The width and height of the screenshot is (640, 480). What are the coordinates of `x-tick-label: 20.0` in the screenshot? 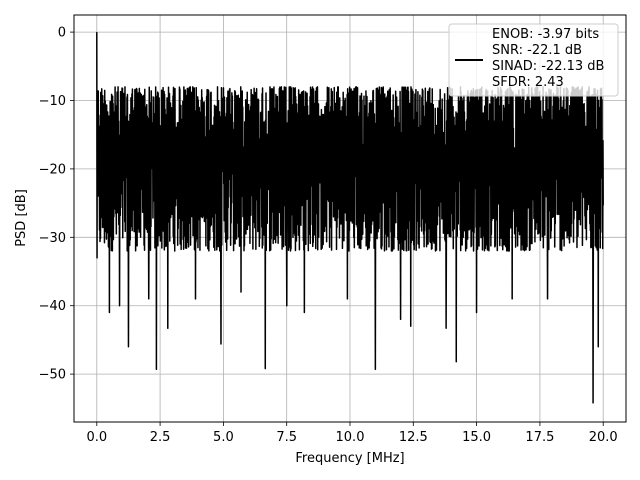 It's located at (603, 437).